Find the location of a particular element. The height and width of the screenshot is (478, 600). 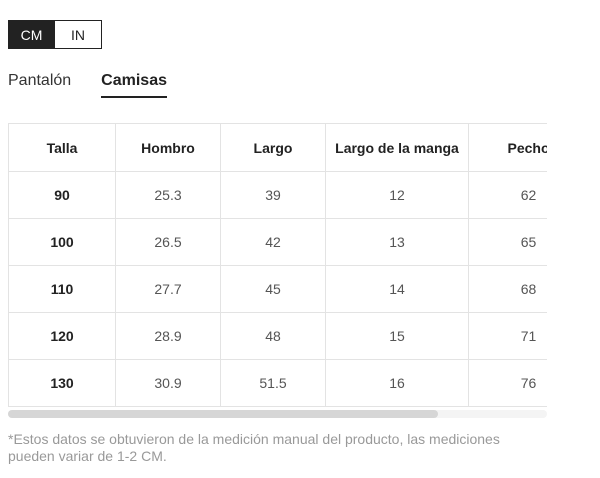

shoulder-cell: 30.9 is located at coordinates (168, 383).